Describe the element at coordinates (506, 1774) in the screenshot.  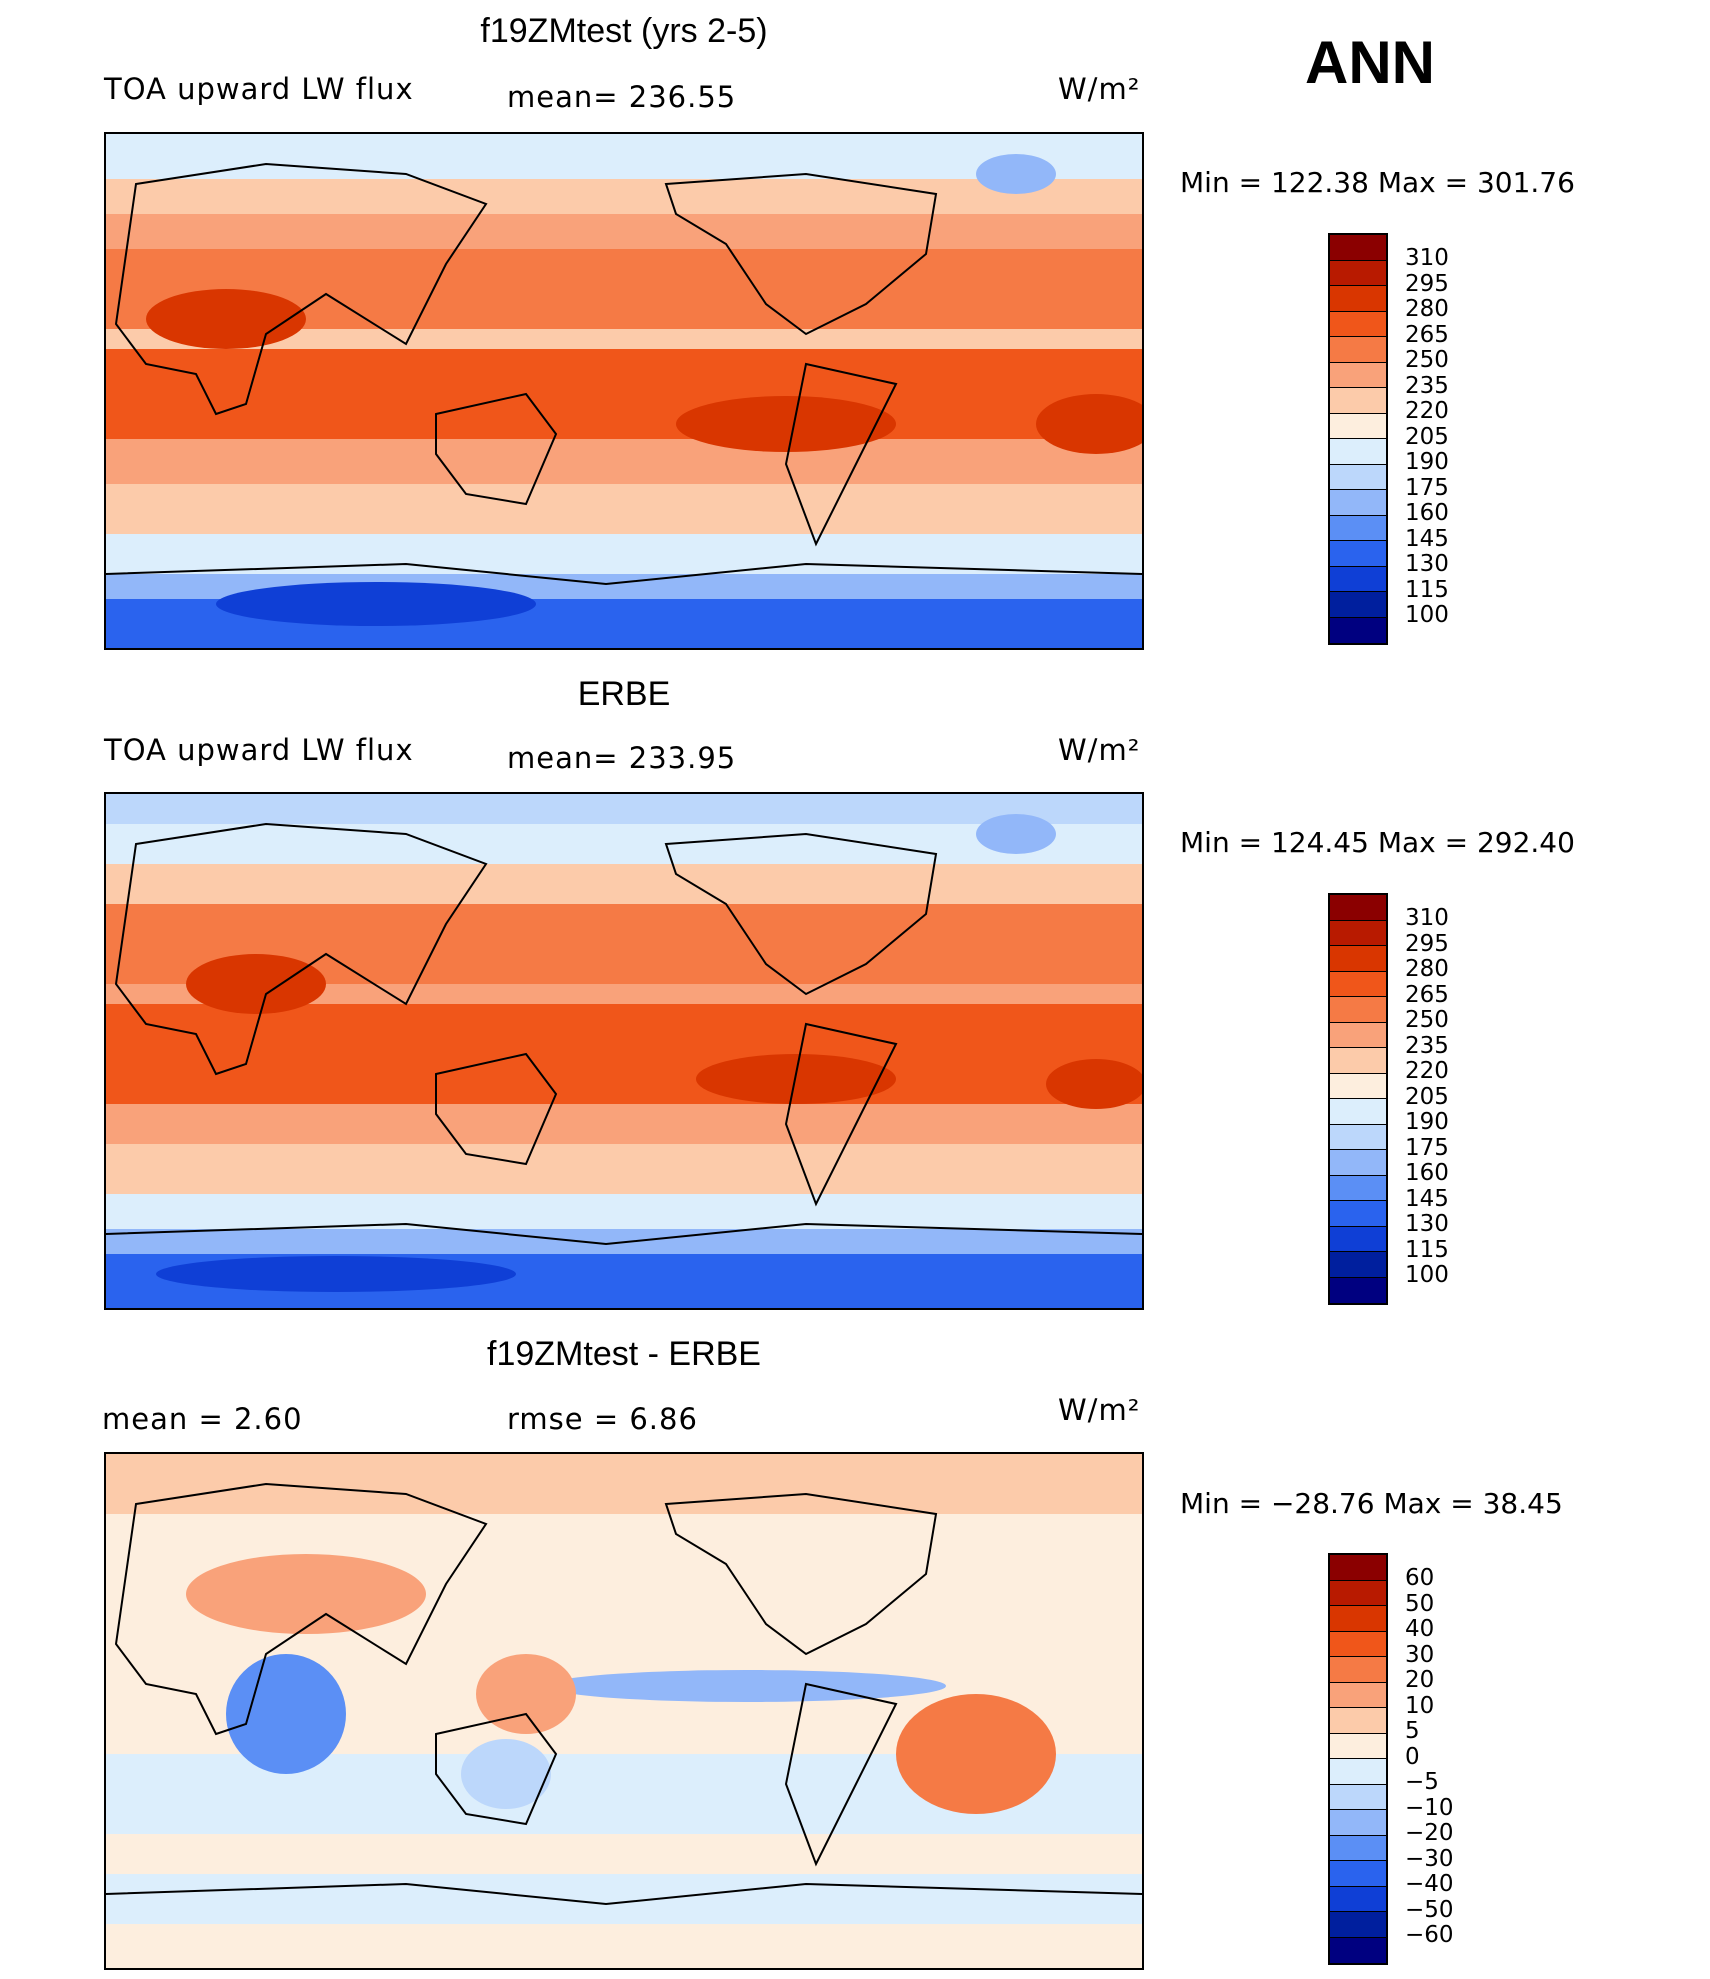
I see `panel3-australia-cold-patch` at that location.